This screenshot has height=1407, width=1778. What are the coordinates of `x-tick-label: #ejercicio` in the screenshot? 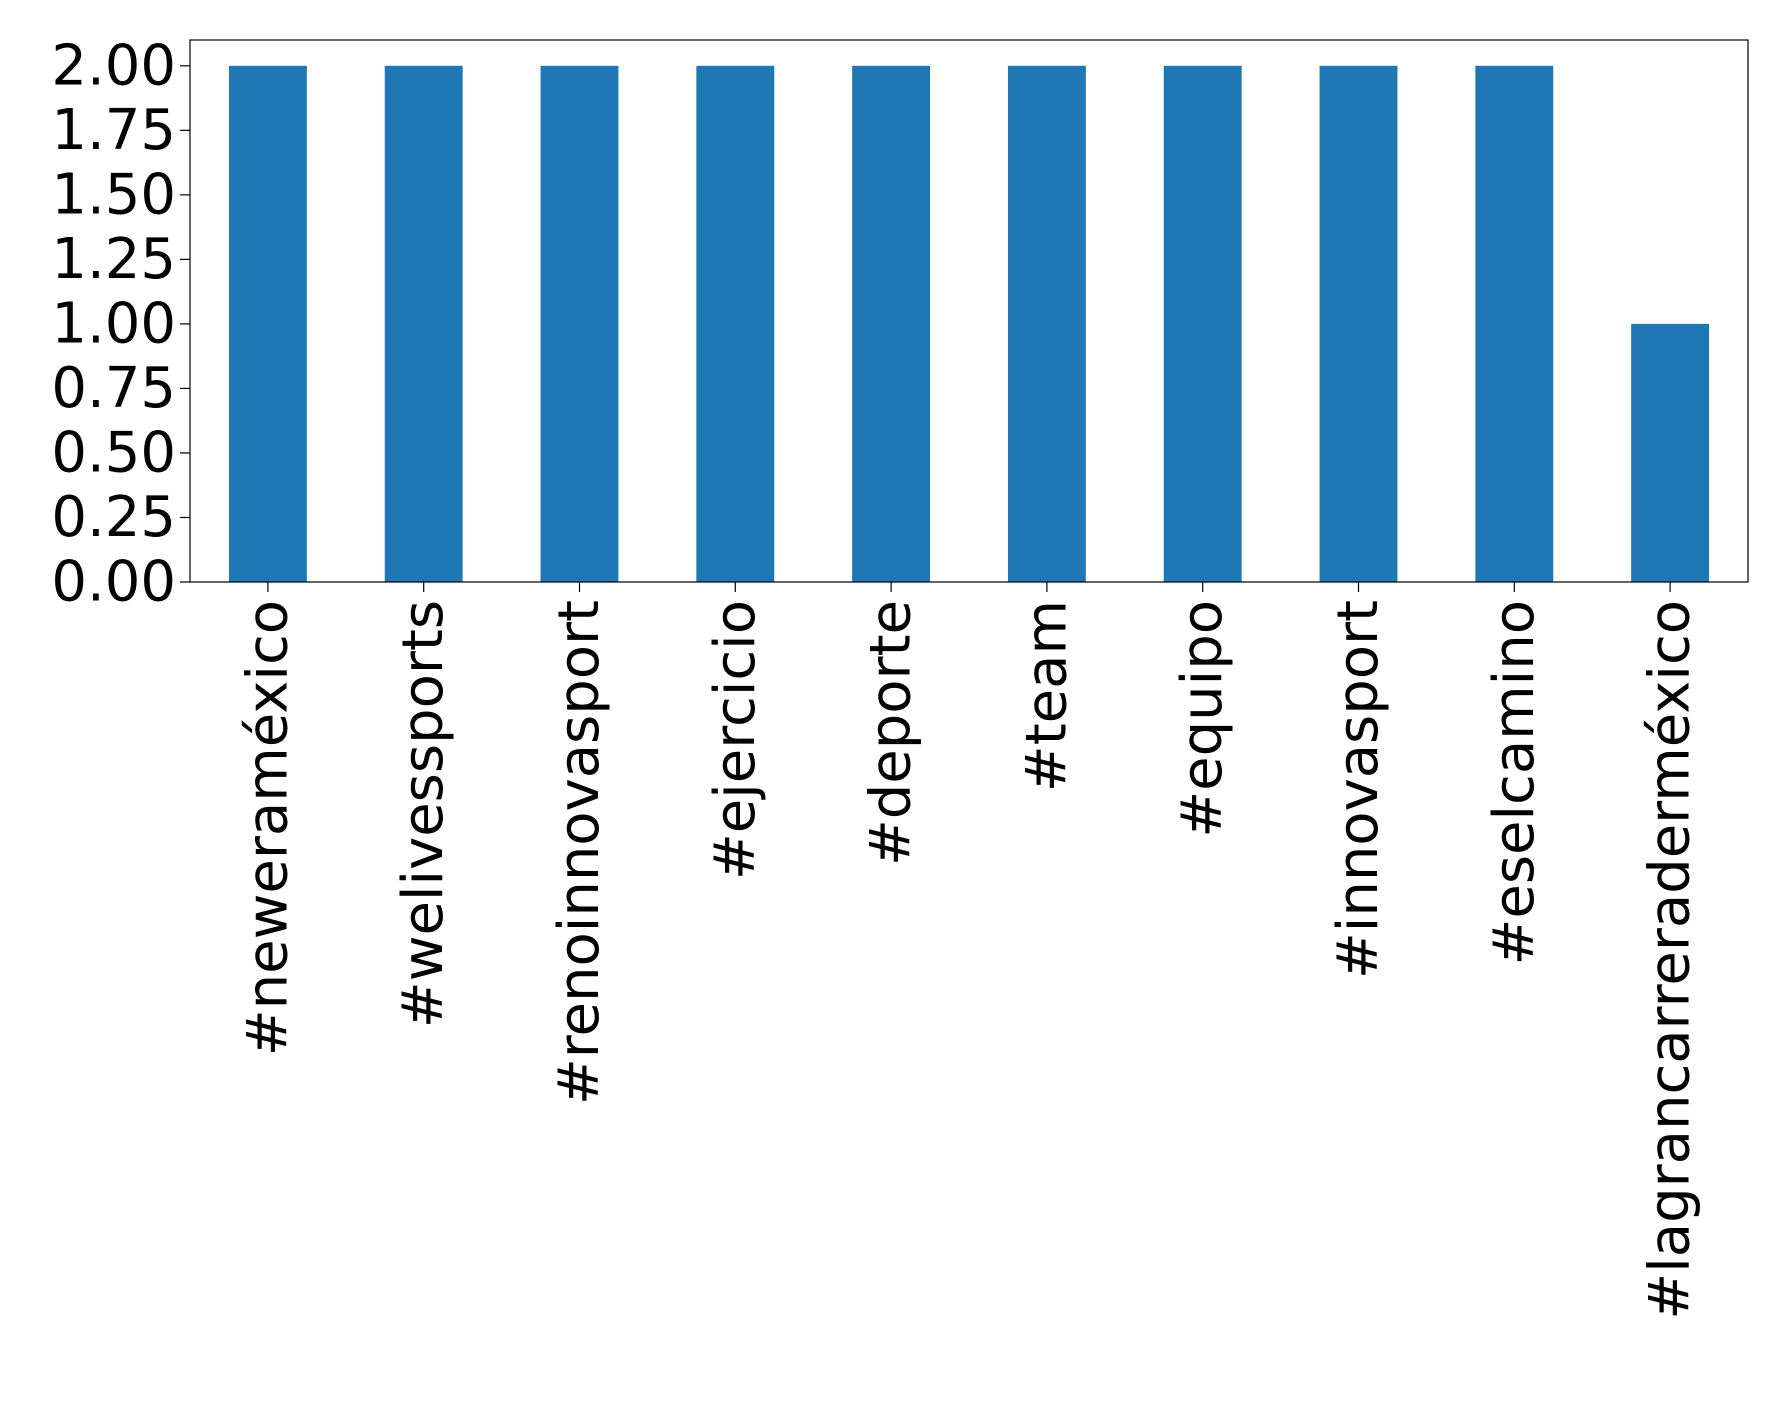 It's located at (735, 740).